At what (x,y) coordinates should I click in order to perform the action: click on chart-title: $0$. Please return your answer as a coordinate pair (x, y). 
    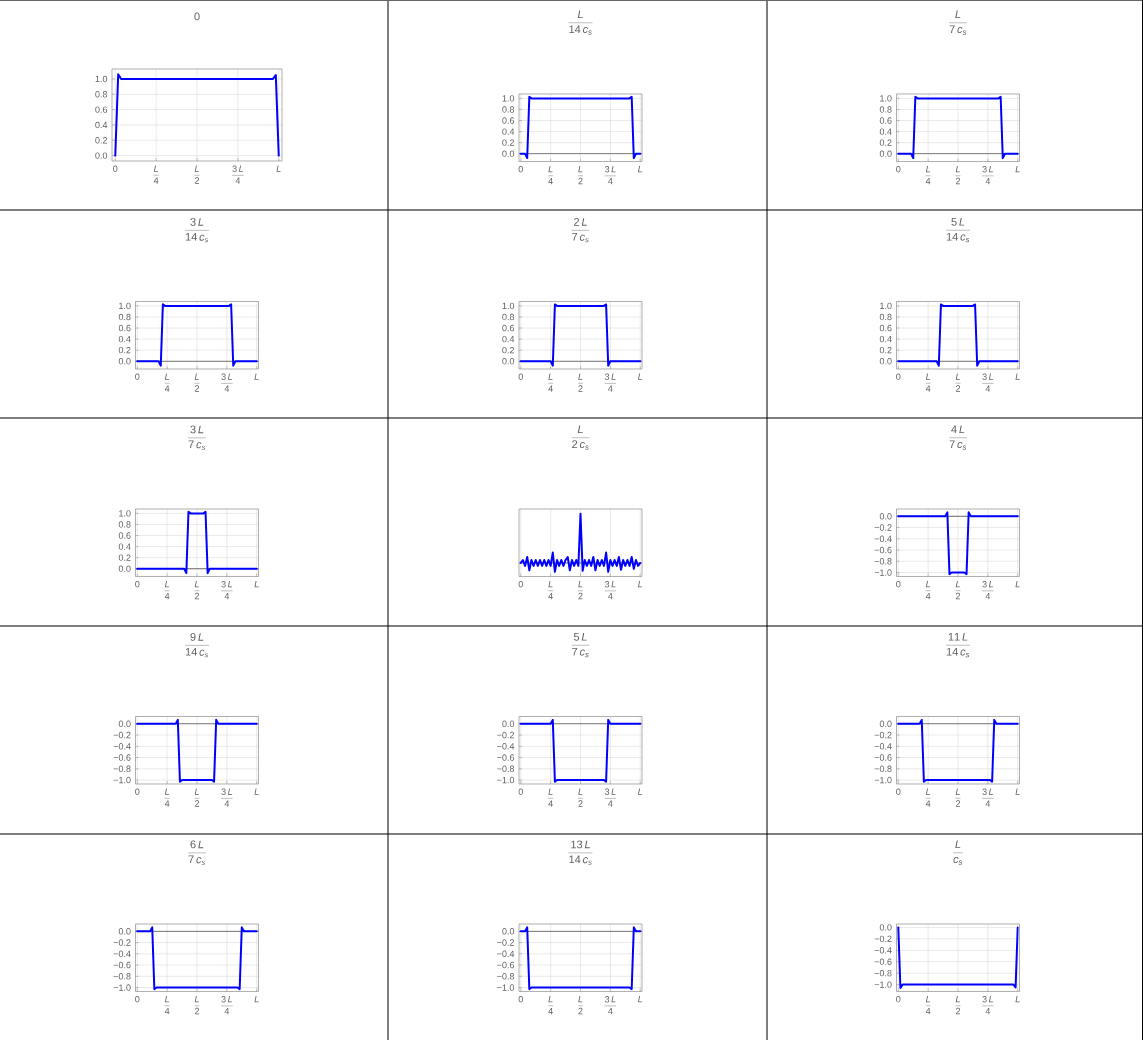
    Looking at the image, I should click on (197, 16).